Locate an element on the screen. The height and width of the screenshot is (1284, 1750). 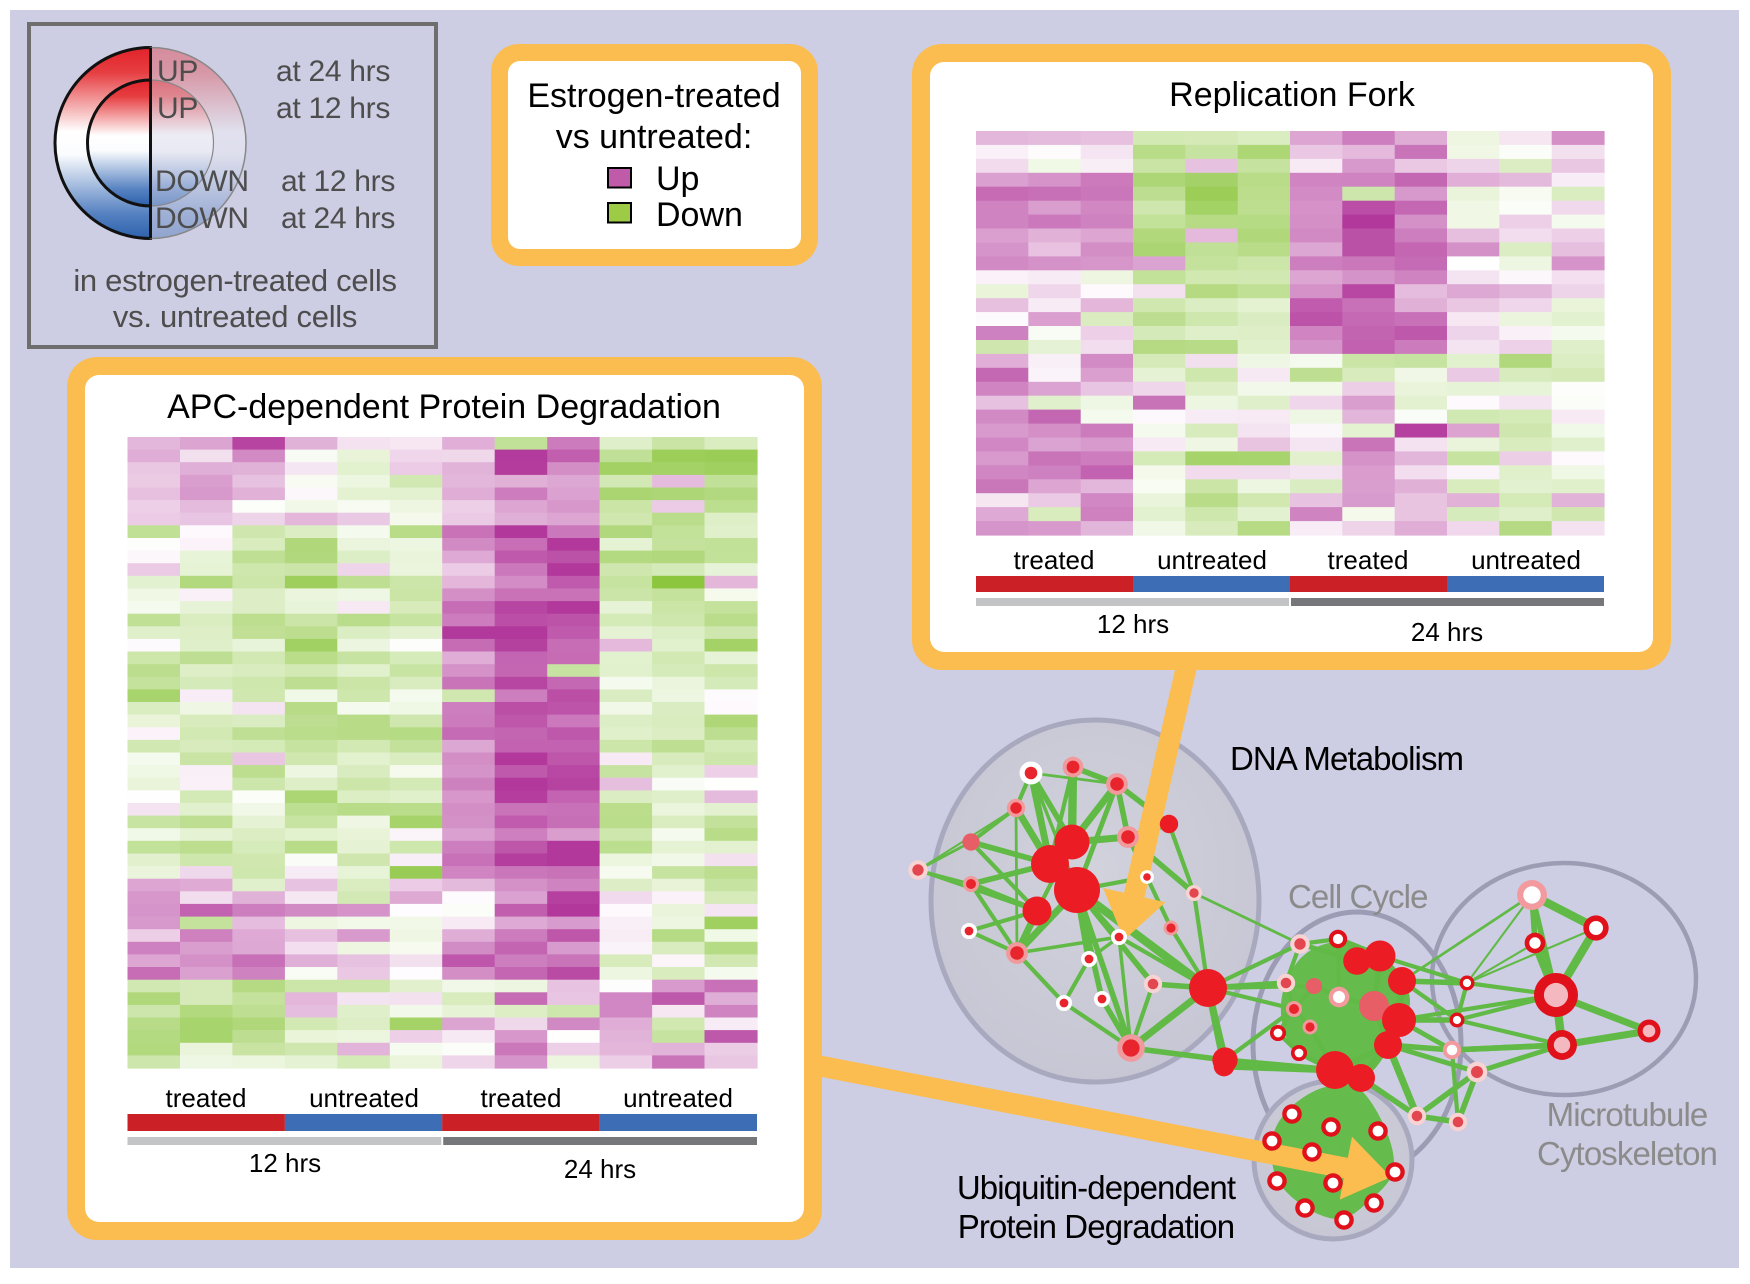
svg-text: in estrogen-treated cells is located at coordinates (234, 280).